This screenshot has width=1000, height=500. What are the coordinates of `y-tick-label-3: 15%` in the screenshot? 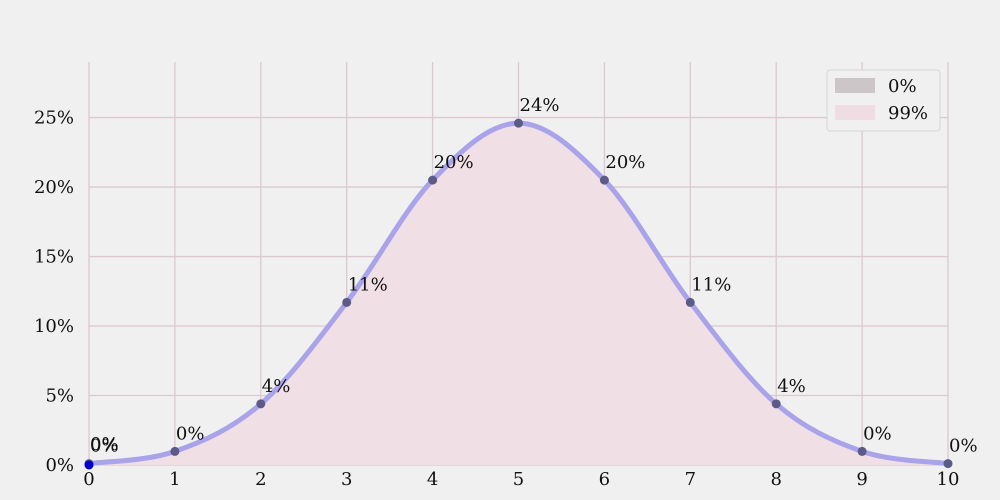 It's located at (54, 257).